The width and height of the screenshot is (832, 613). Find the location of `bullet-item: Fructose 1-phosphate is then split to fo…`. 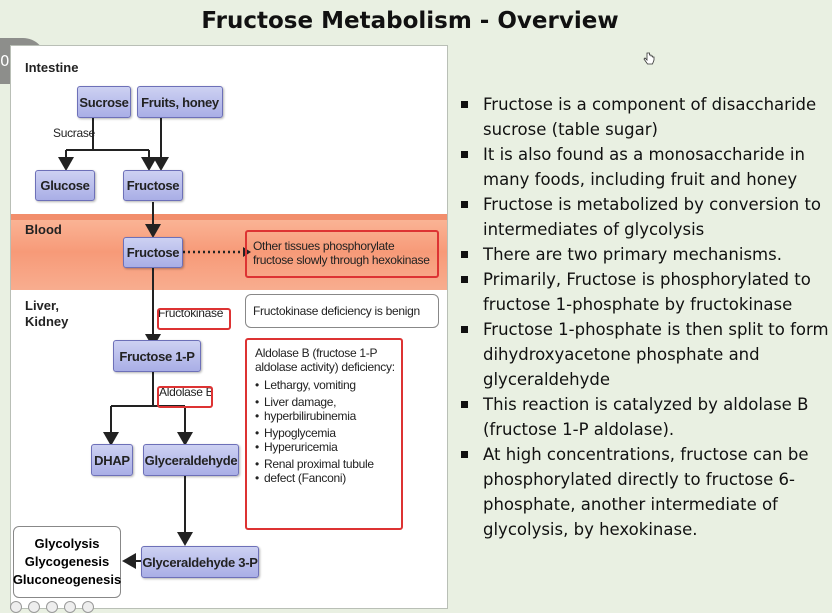

bullet-item: Fructose 1-phosphate is then split to fo… is located at coordinates (645, 354).